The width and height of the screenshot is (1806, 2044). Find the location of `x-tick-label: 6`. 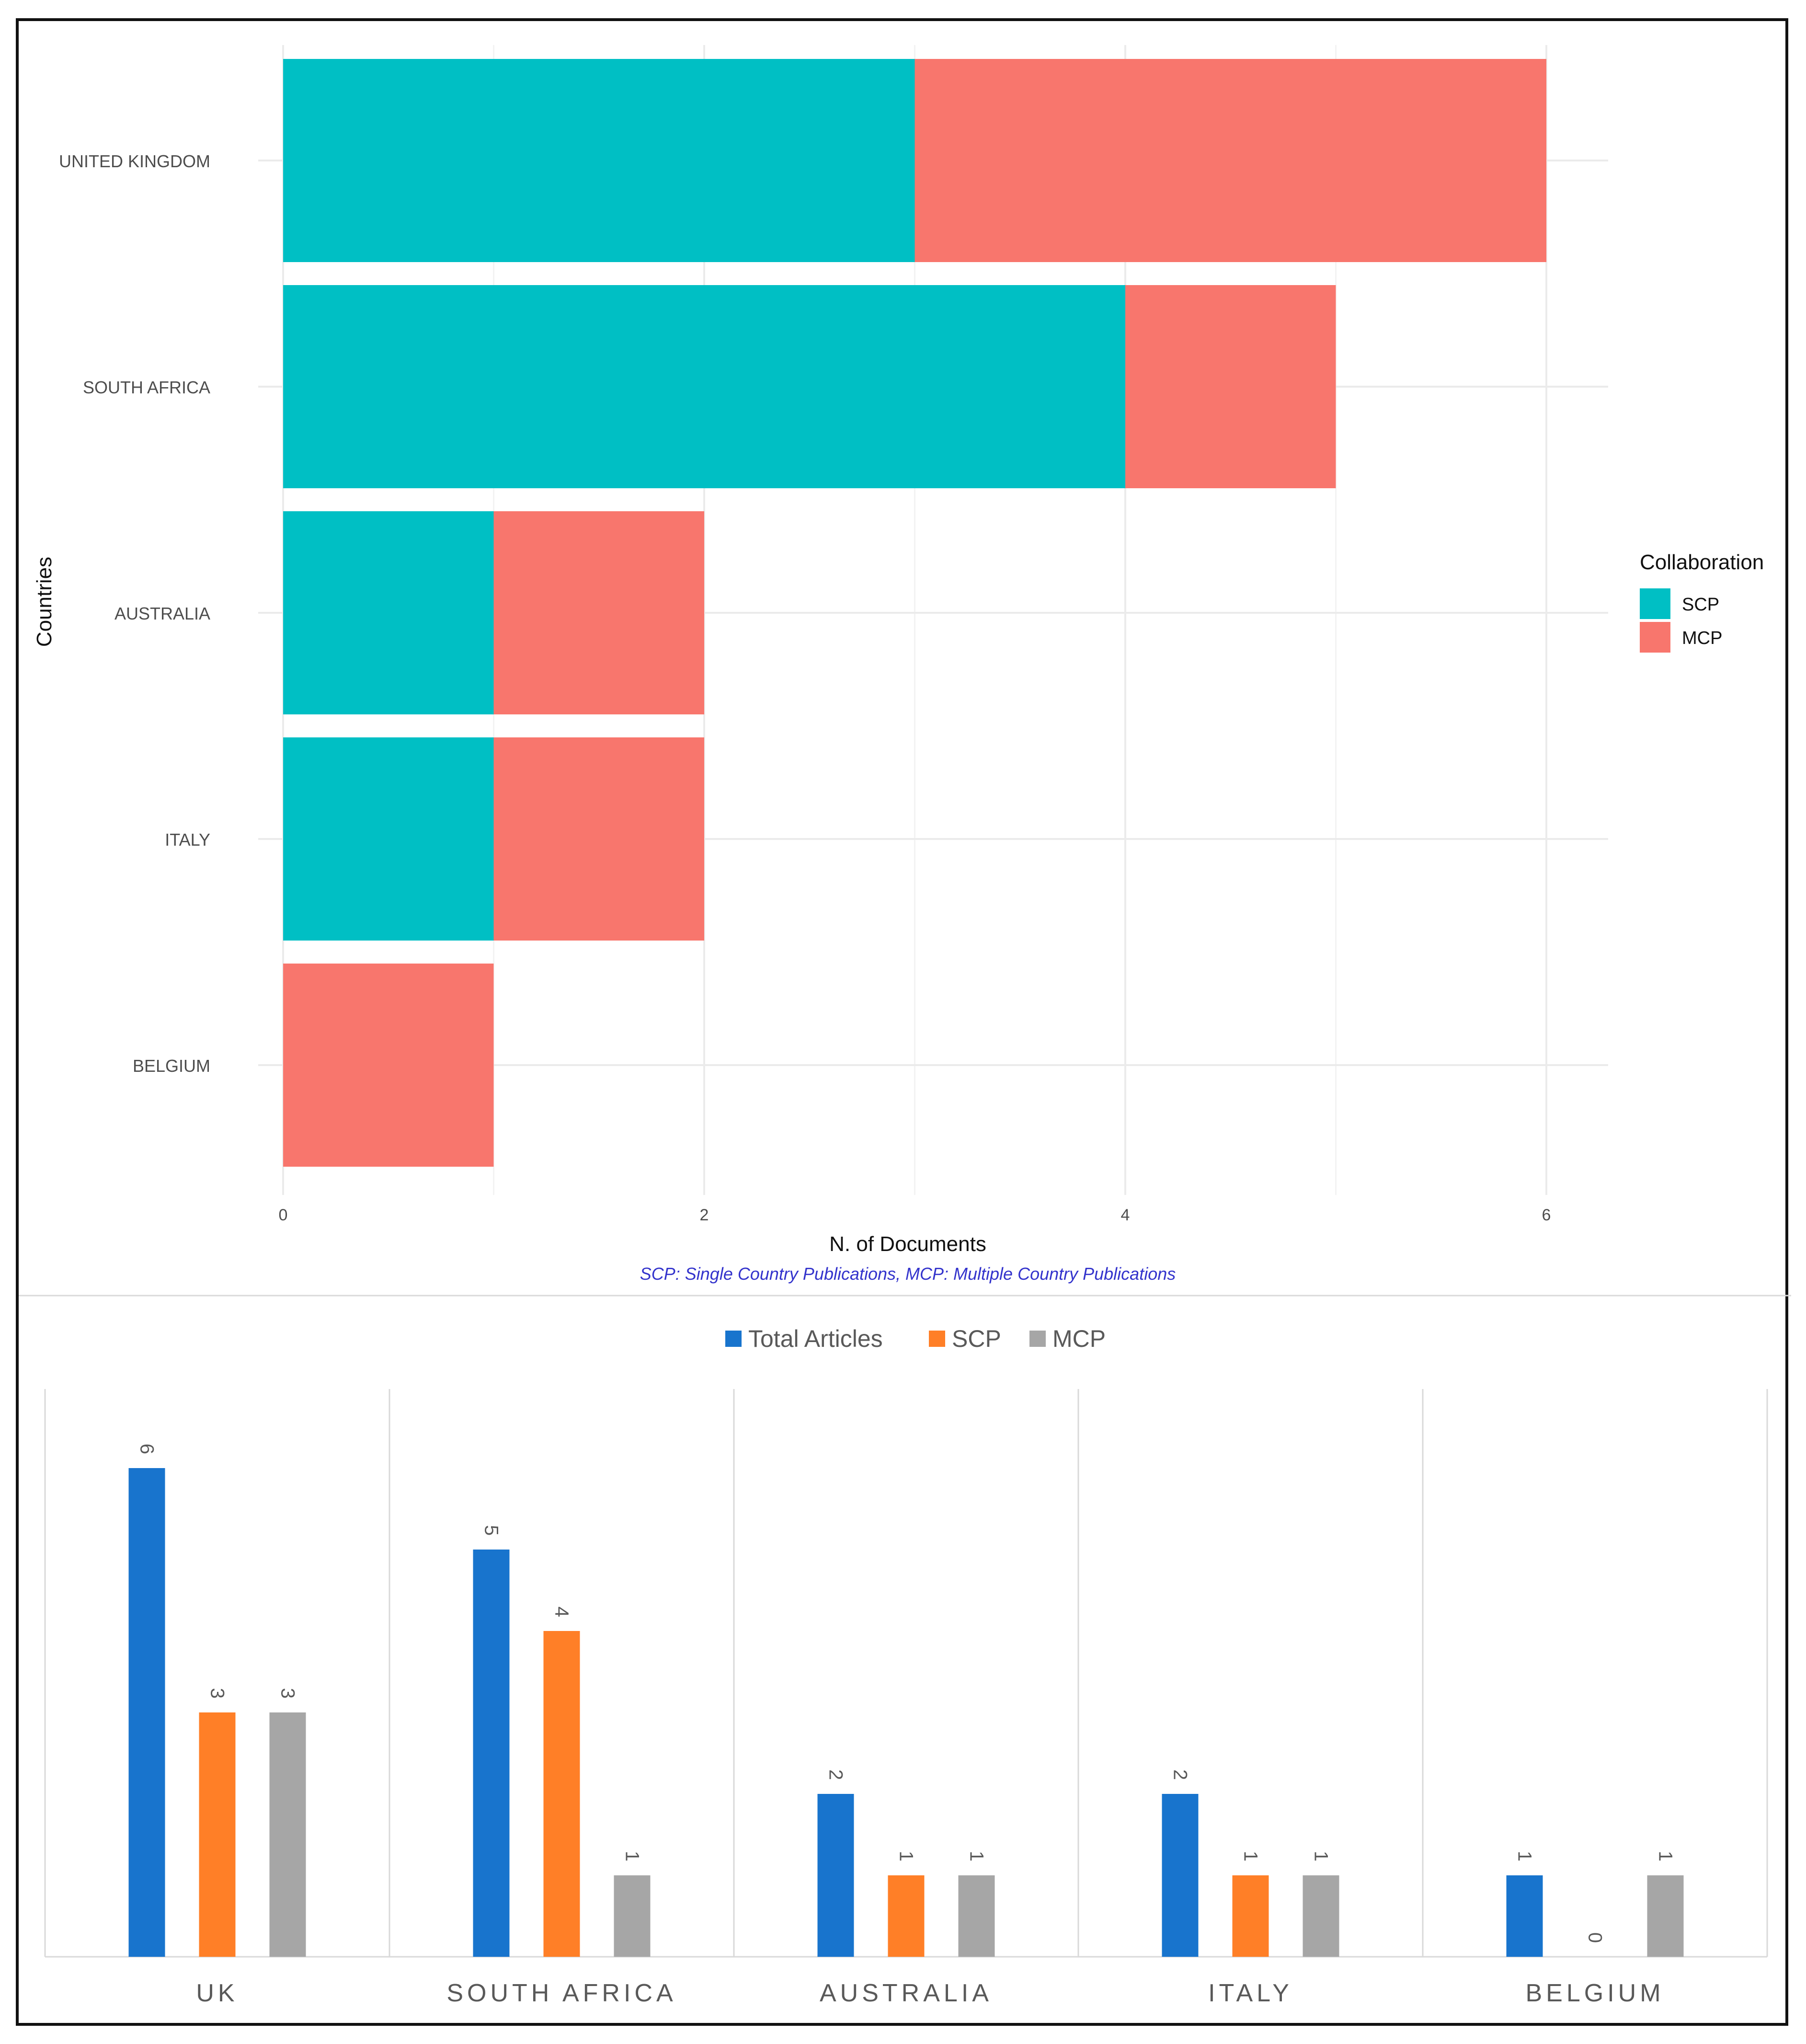

x-tick-label: 6 is located at coordinates (1547, 1215).